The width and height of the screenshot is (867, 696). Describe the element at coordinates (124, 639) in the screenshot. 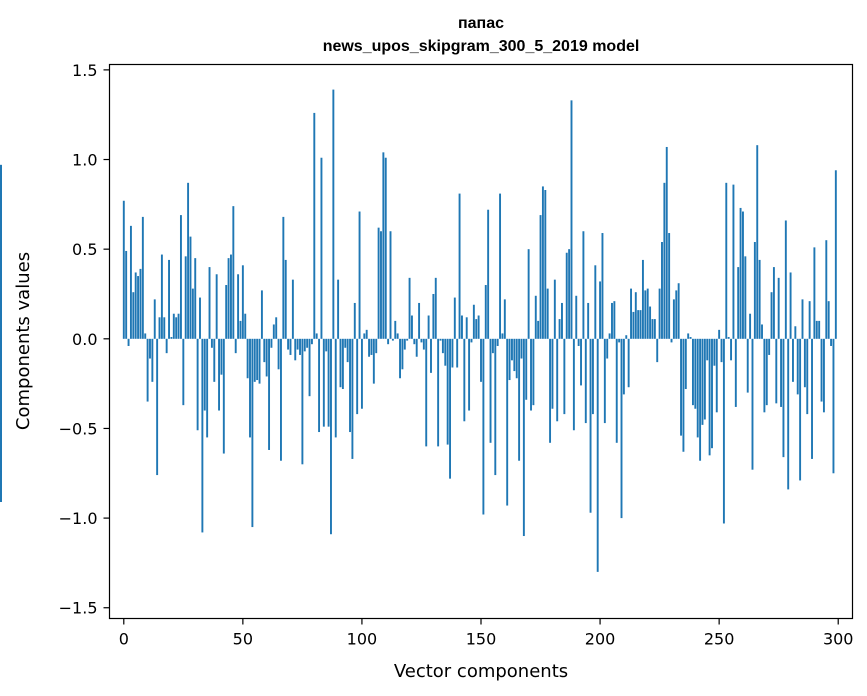

I see `x-tick-label: 0` at that location.